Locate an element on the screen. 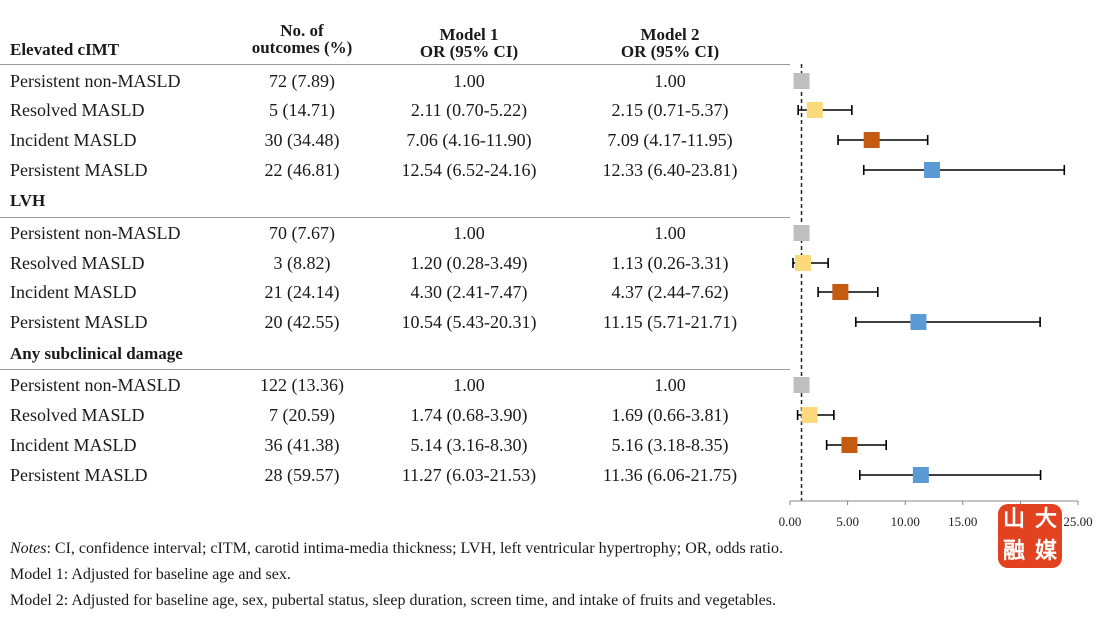  row-outcomes: 21 (24.14) is located at coordinates (302, 292).